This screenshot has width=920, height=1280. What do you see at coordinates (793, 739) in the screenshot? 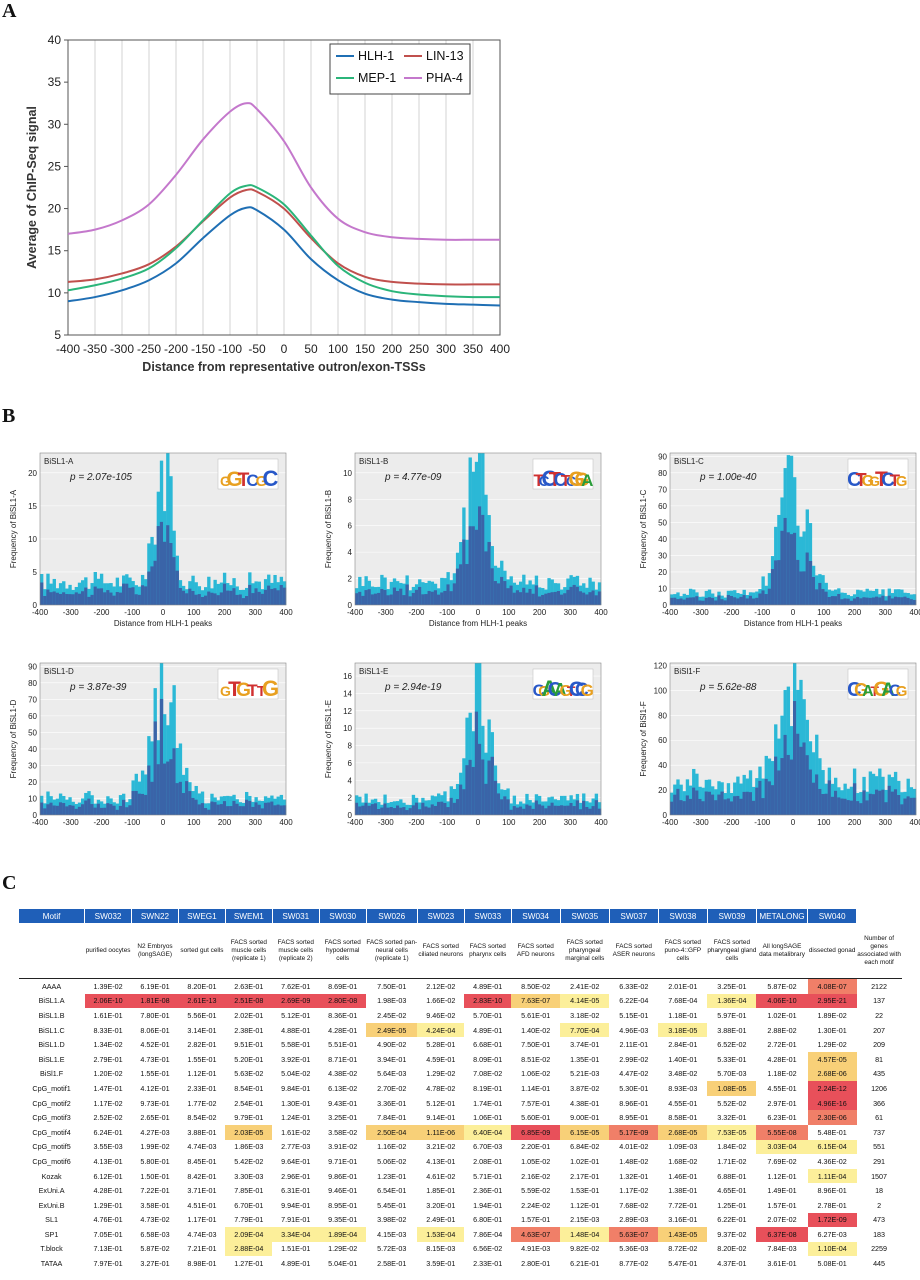
I see `plot-frame` at bounding box center [793, 739].